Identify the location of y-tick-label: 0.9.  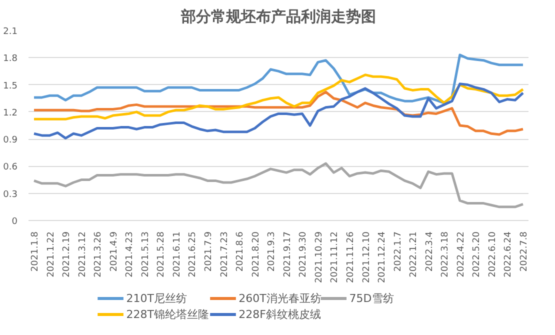
(10, 141).